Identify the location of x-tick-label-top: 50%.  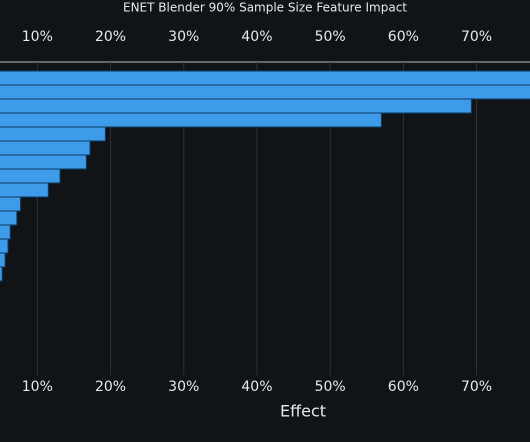
(330, 37).